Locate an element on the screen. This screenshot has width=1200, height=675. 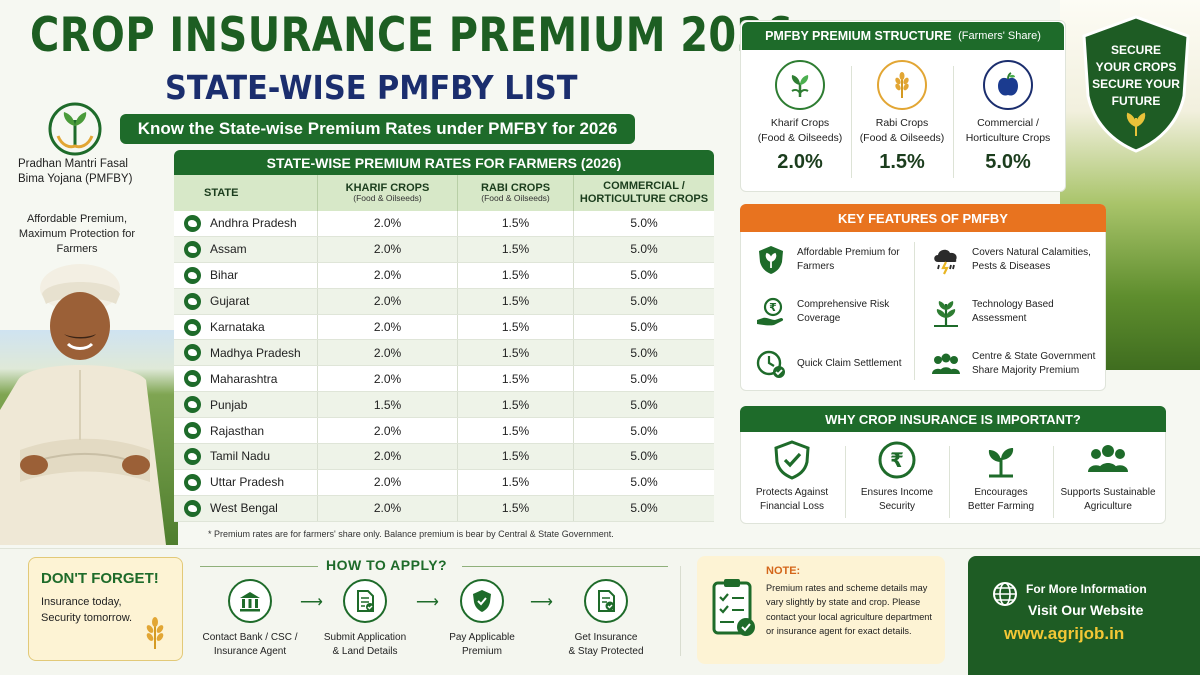
header-commercial: COMMERCIAL / HORTICULTURE CROPS is located at coordinates (644, 192).